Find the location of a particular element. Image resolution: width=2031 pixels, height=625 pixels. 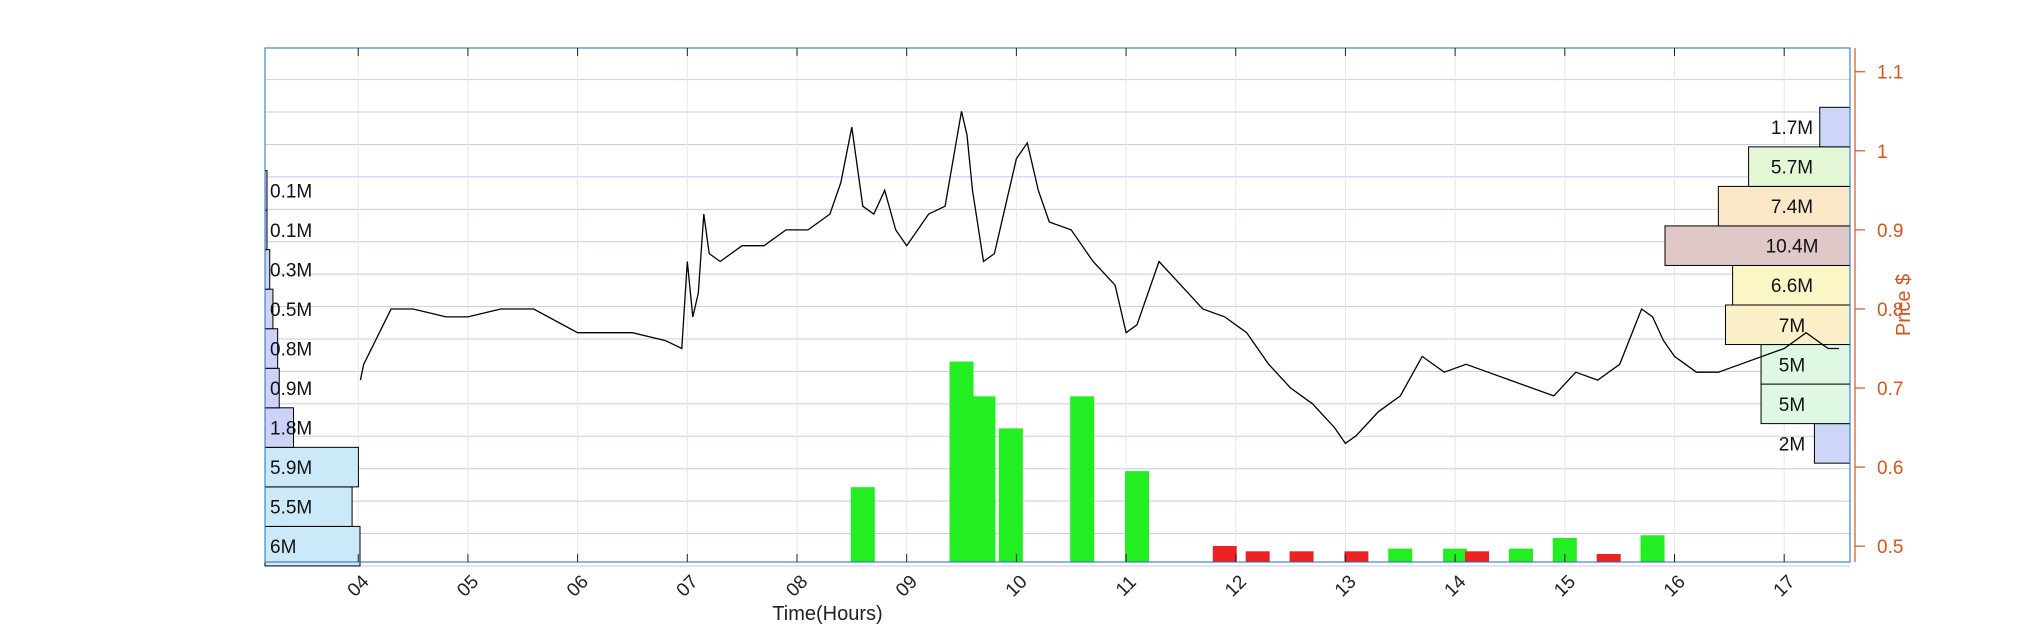

left-profile-label: 0.5M is located at coordinates (291, 310).